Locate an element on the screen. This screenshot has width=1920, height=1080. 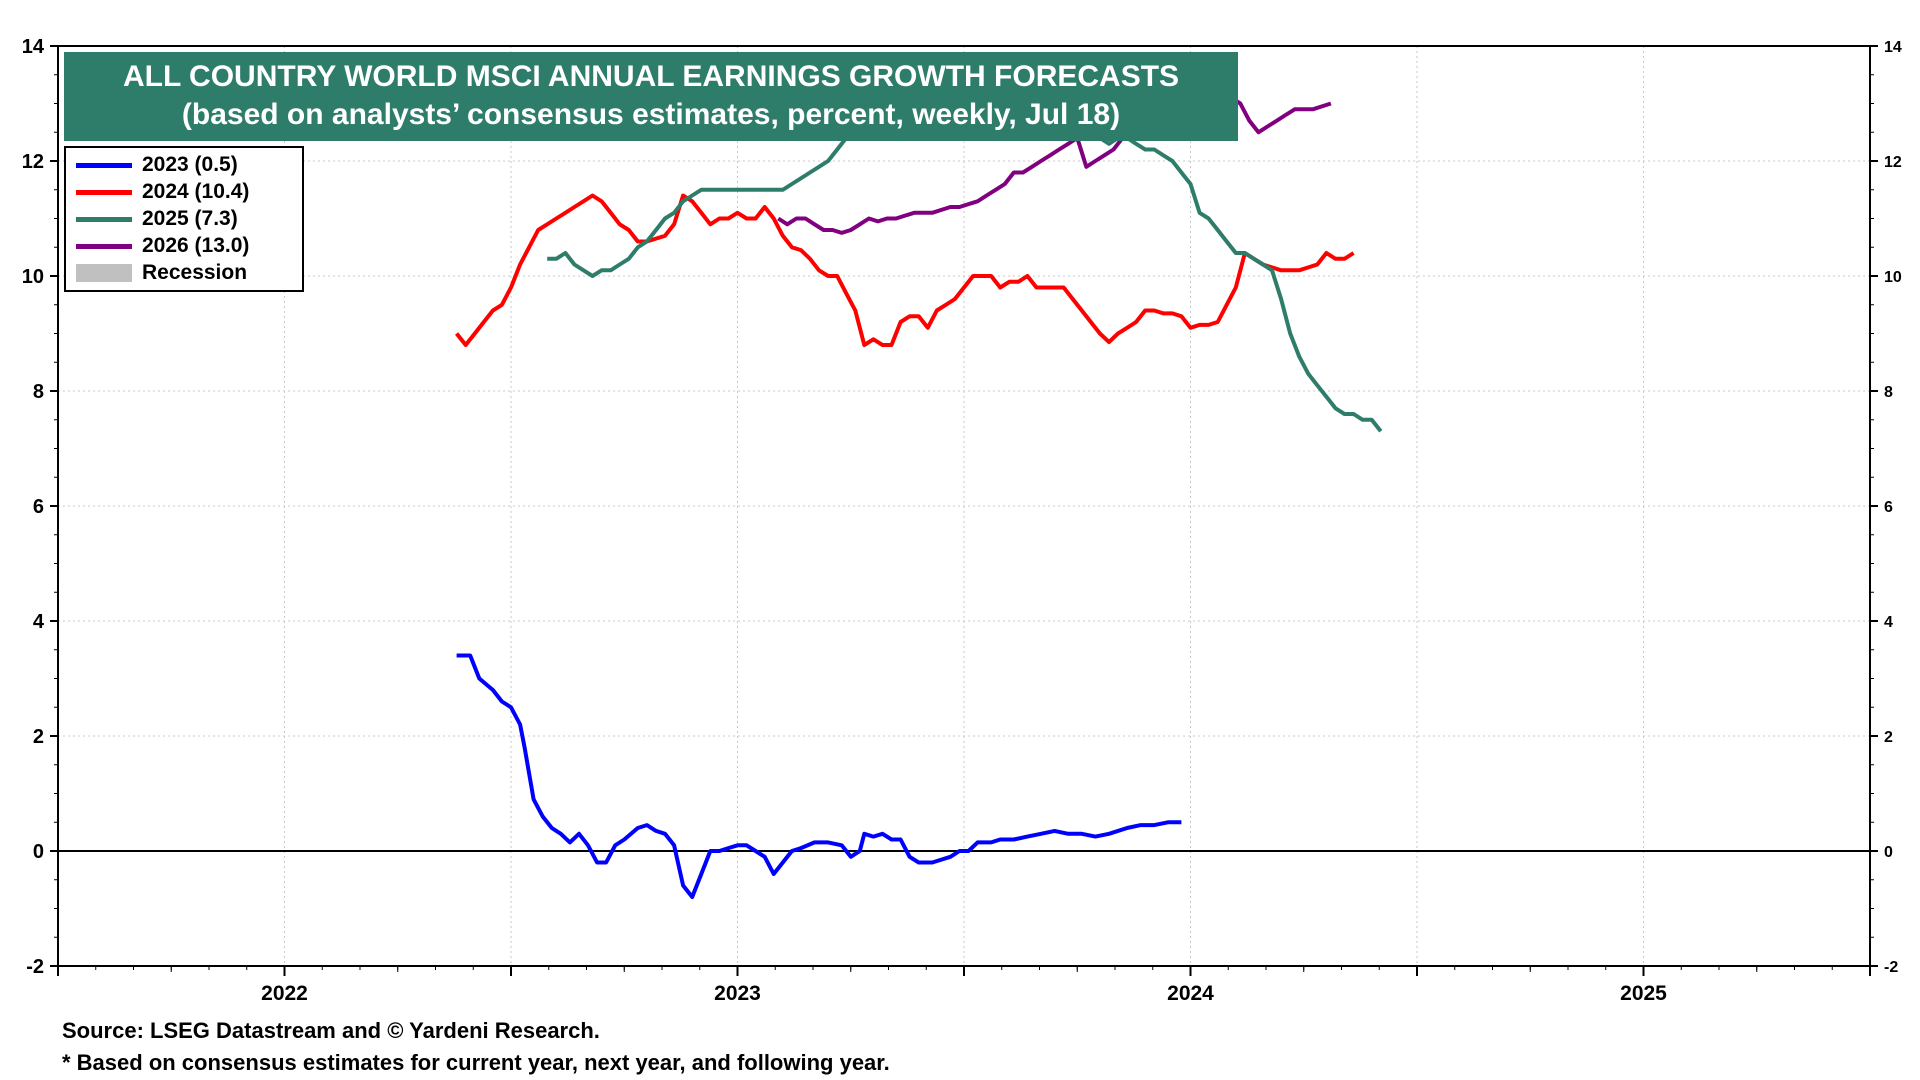
y-tick-label-left: 12 is located at coordinates (33, 162).